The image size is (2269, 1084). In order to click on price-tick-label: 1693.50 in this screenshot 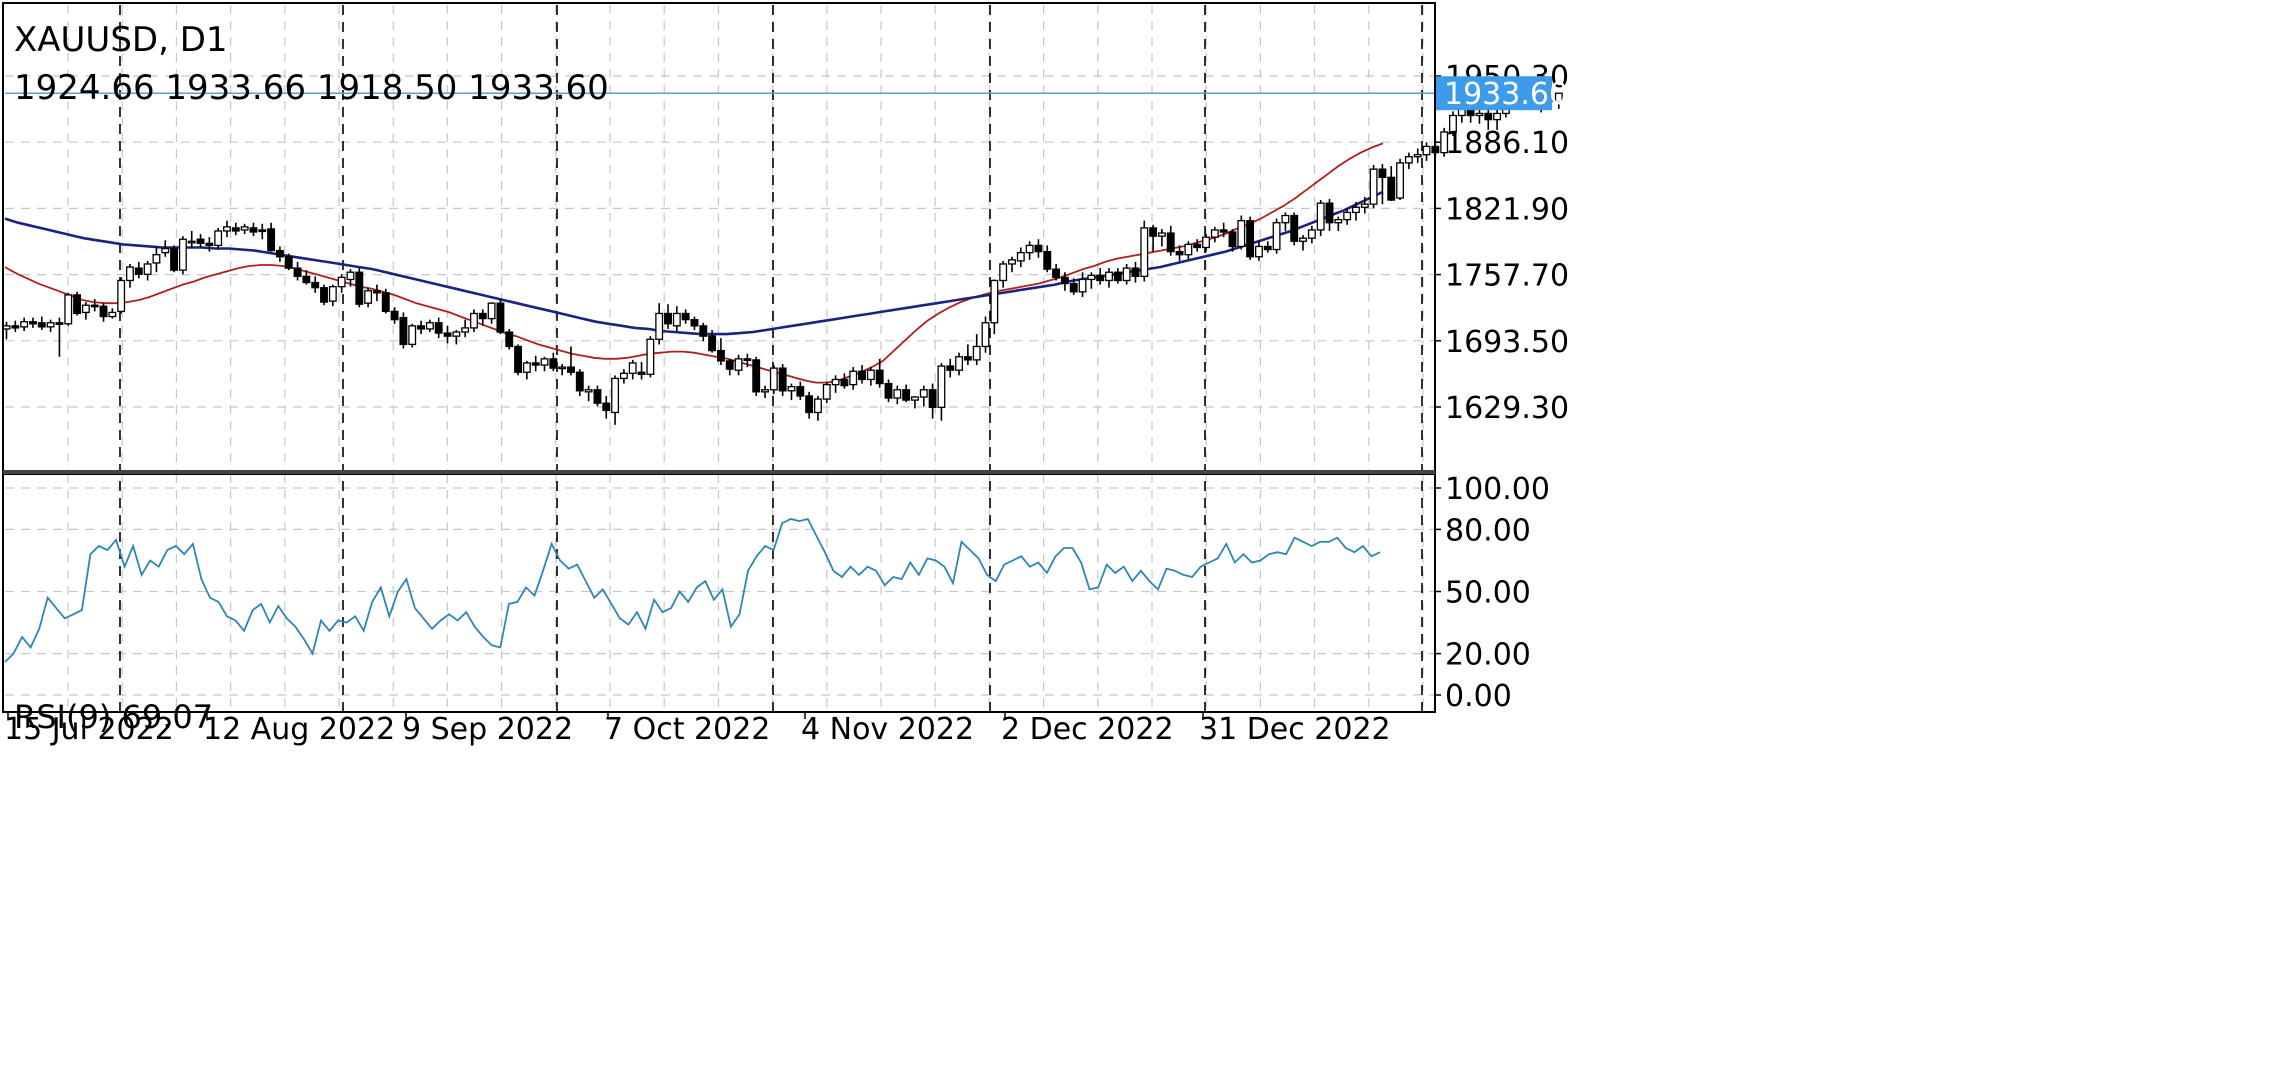, I will do `click(1507, 342)`.